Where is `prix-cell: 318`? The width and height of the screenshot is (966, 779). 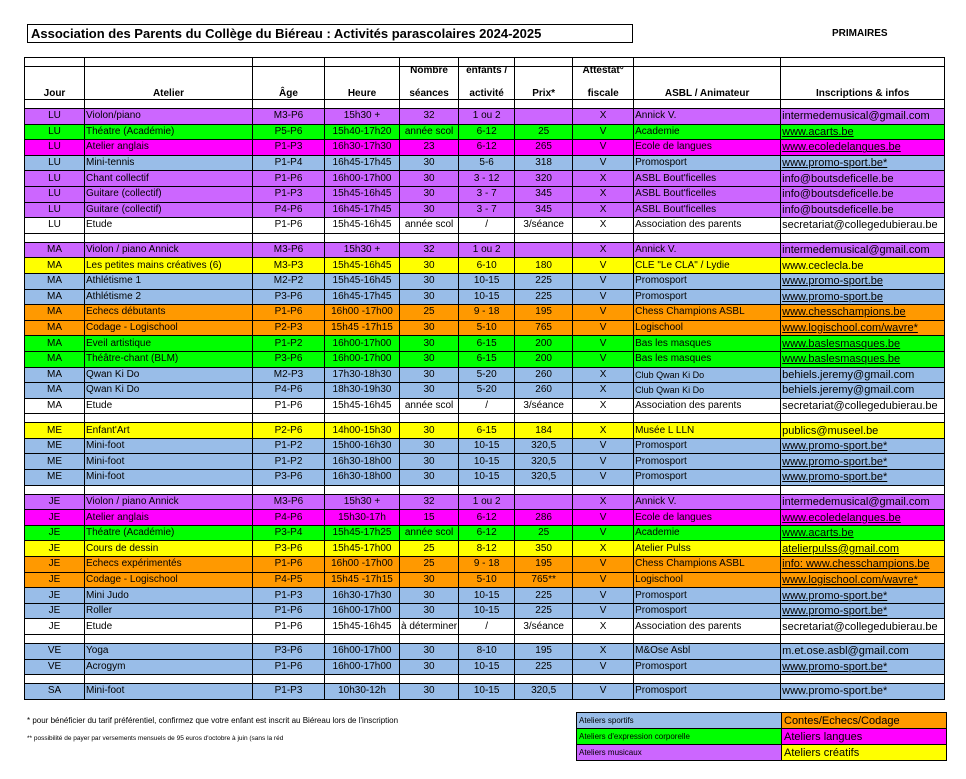
prix-cell: 318 is located at coordinates (544, 163).